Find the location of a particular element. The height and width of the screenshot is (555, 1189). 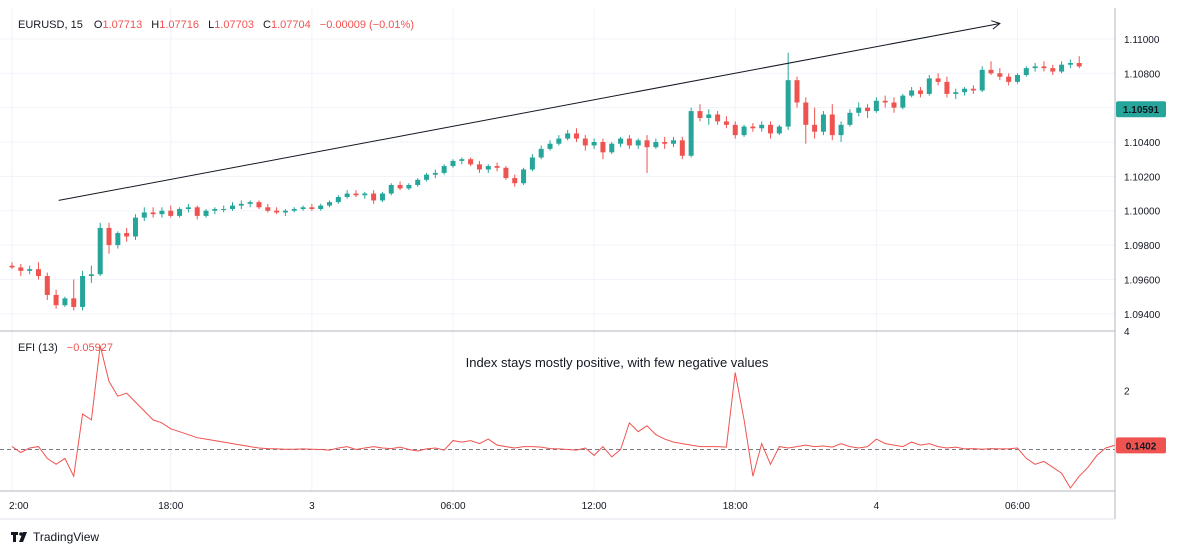

price-tick-label: 1.09400 is located at coordinates (1142, 315).